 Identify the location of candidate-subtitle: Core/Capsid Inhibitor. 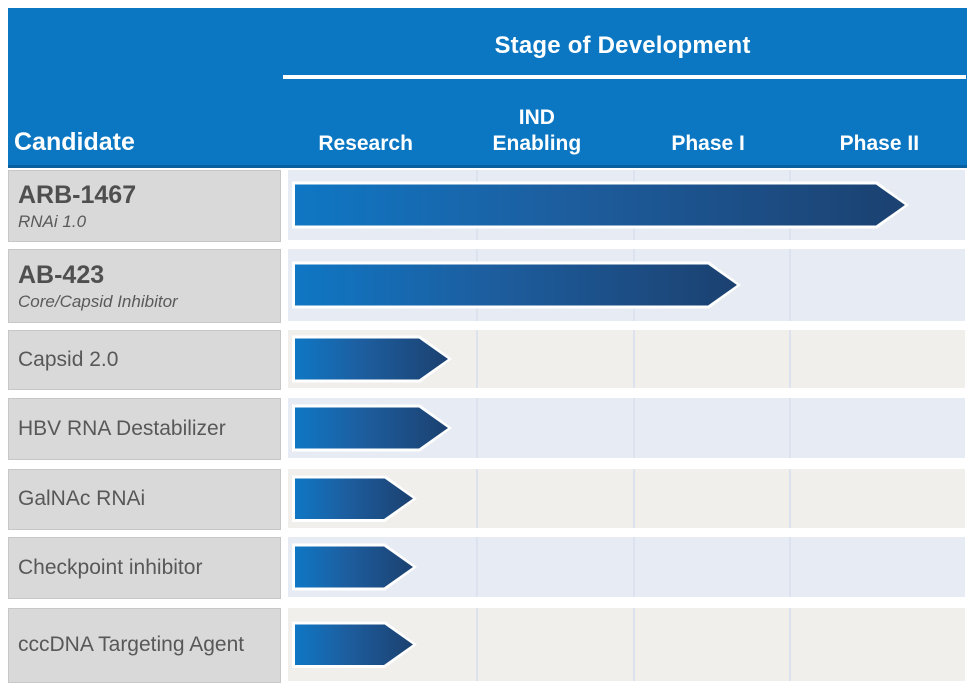
(98, 301).